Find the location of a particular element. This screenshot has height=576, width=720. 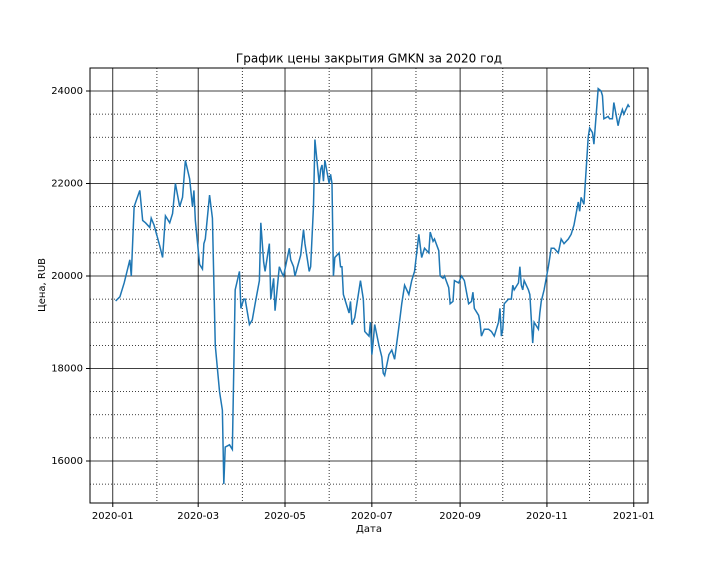

x-tick-label: 2020-01 is located at coordinates (113, 516).